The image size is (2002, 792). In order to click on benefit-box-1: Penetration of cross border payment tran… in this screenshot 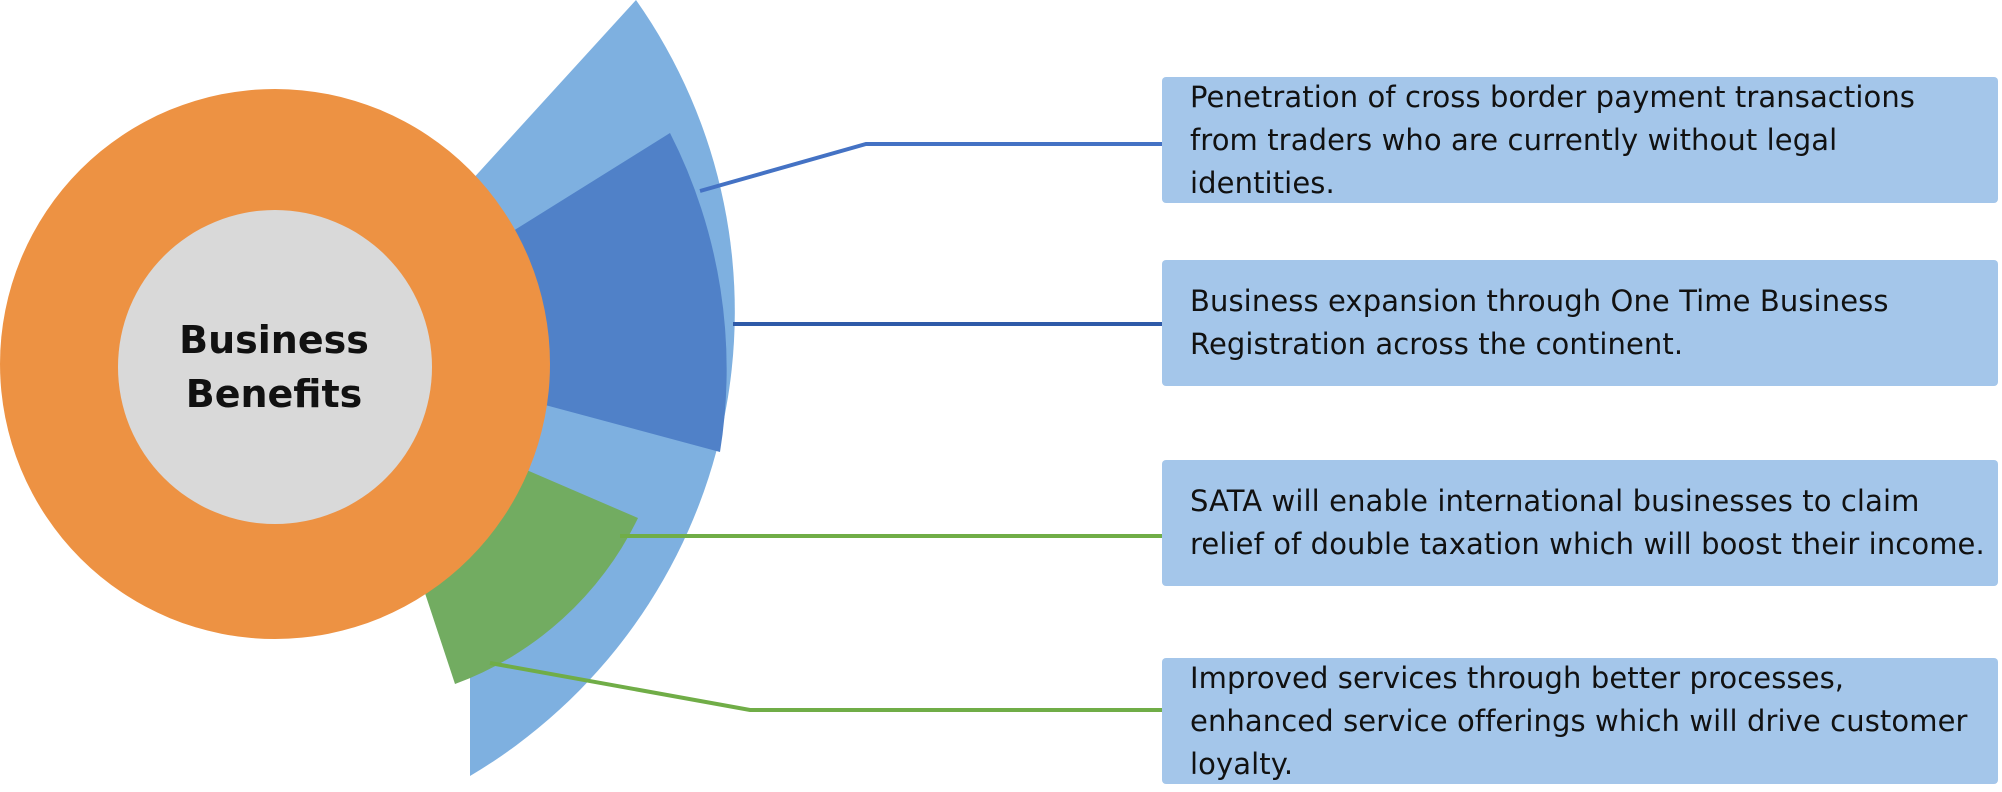, I will do `click(1580, 140)`.